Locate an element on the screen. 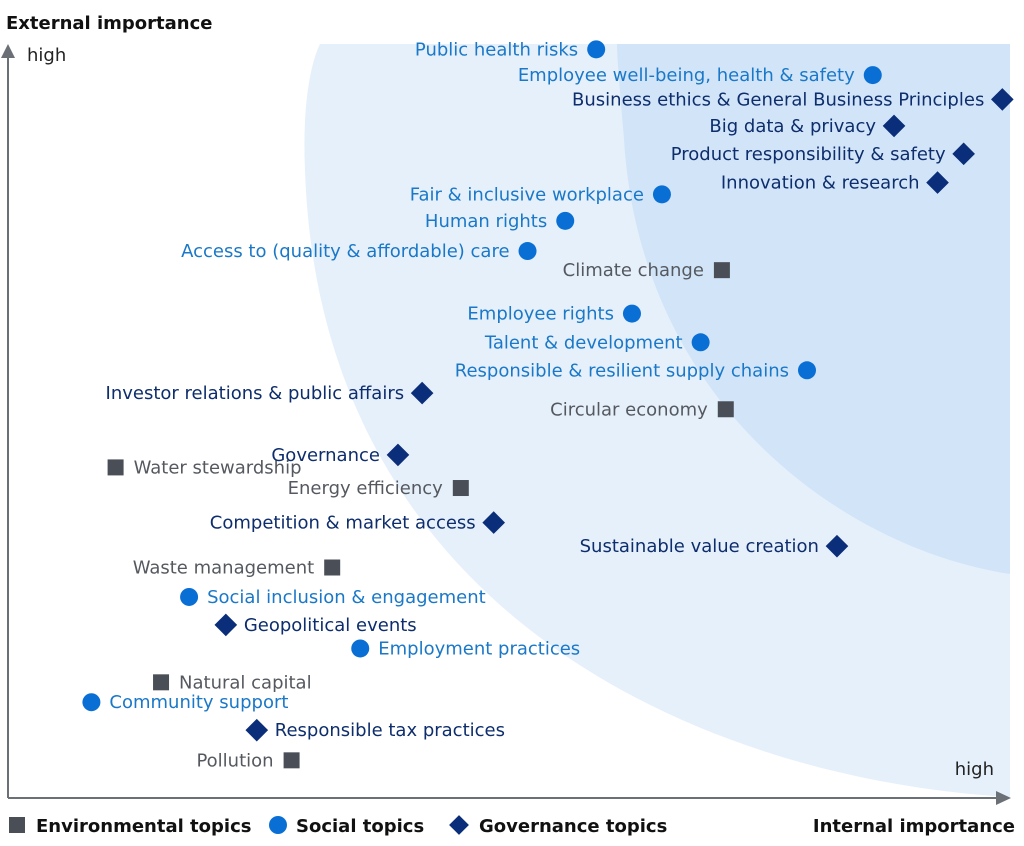 This screenshot has width=1024, height=846. employment-practices-label: Employment practices is located at coordinates (479, 648).